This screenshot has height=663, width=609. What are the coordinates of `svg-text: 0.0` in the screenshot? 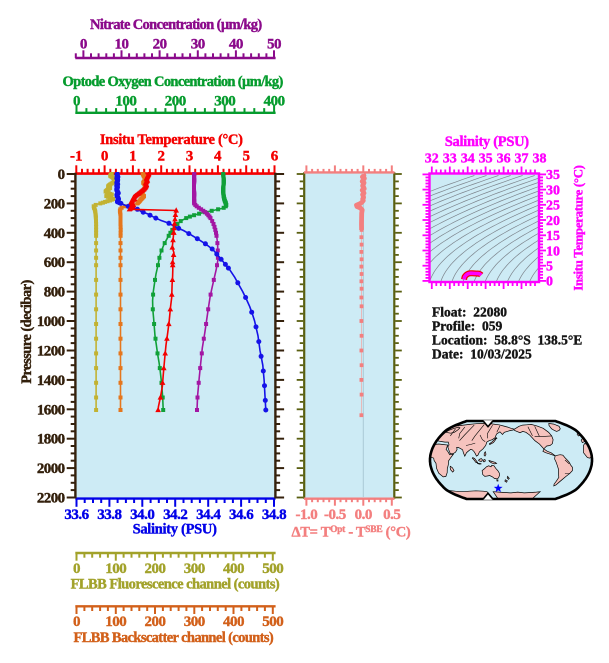 It's located at (363, 515).